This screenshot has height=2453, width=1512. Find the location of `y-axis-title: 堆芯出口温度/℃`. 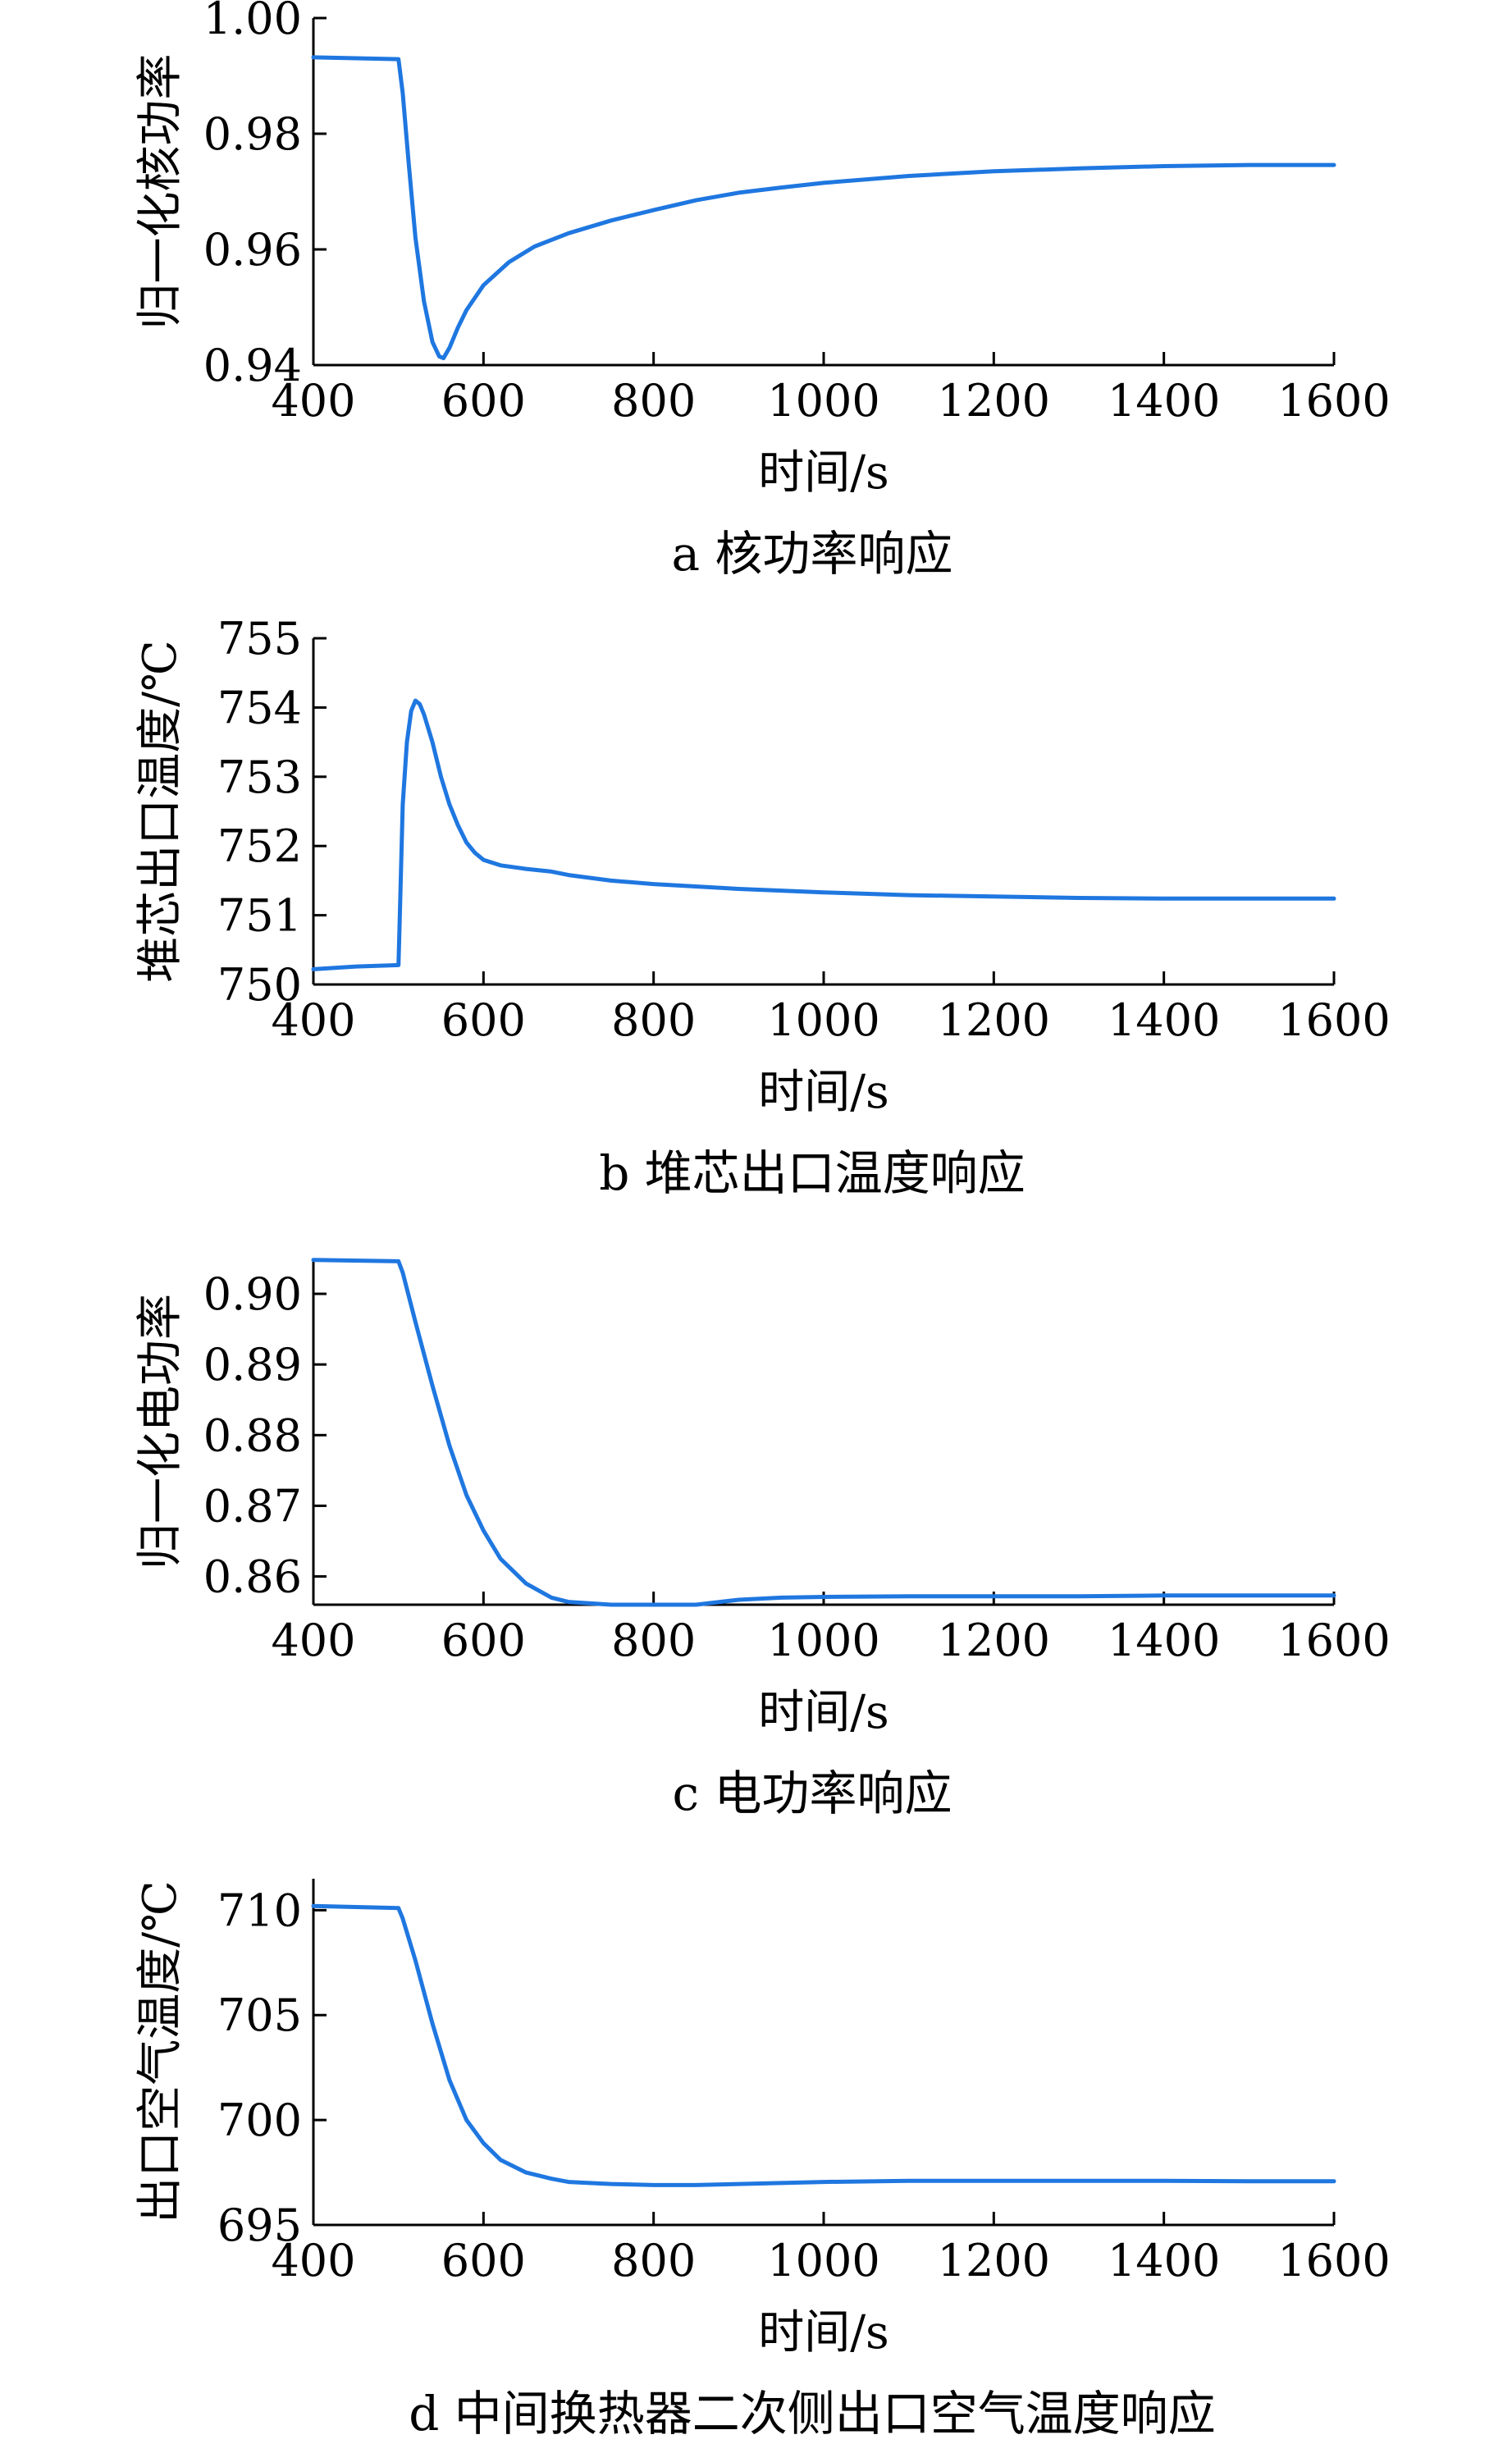

y-axis-title: 堆芯出口温度/℃ is located at coordinates (160, 811).